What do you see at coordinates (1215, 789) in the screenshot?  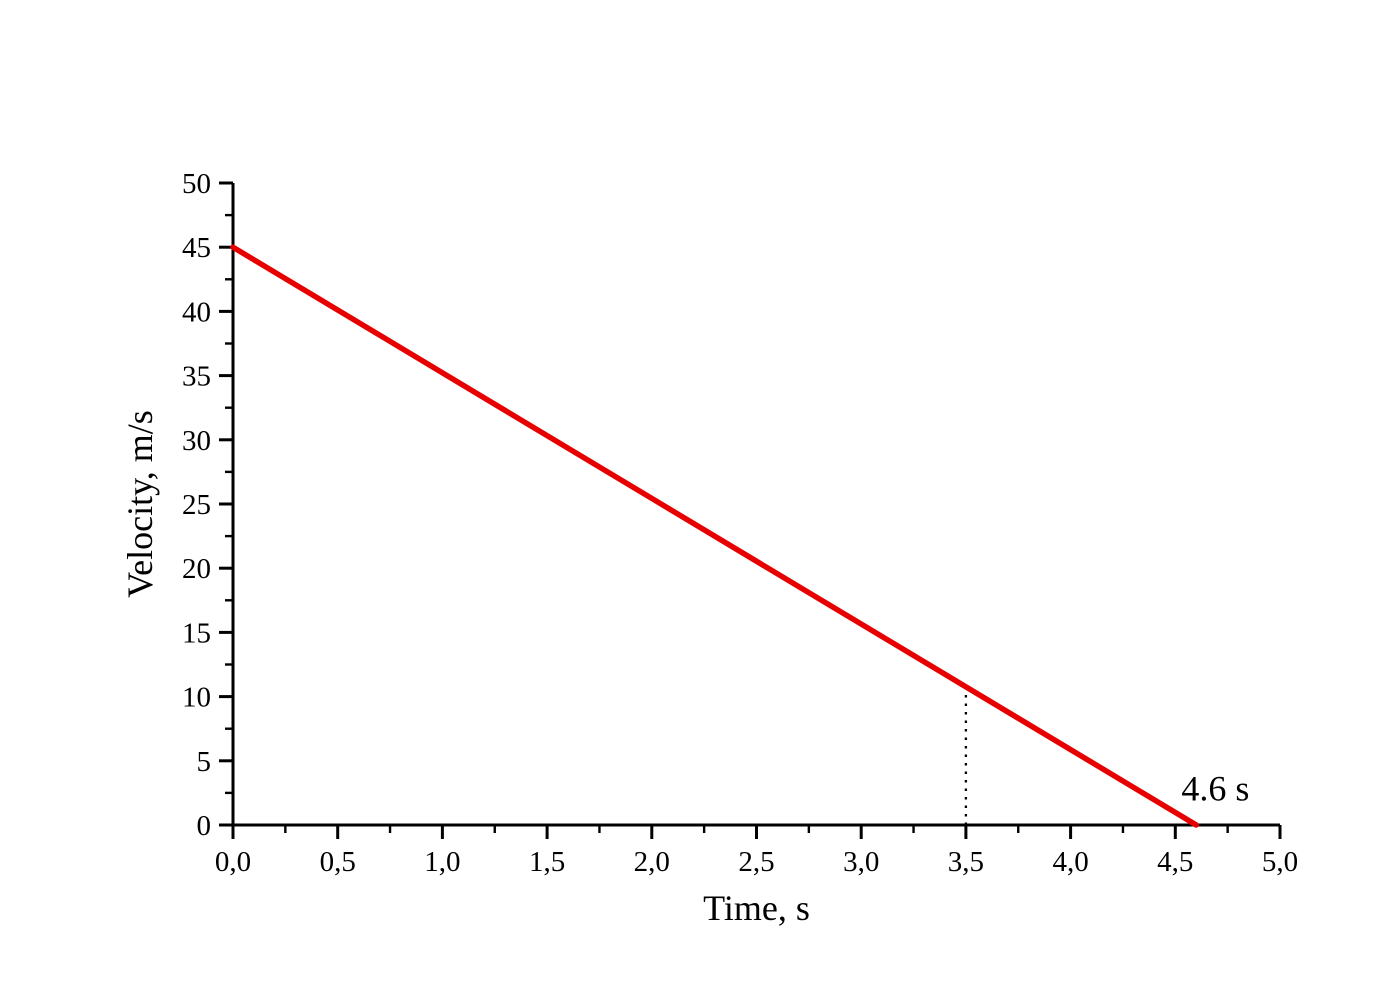 I see `intercept-annotation: 4.6 s` at bounding box center [1215, 789].